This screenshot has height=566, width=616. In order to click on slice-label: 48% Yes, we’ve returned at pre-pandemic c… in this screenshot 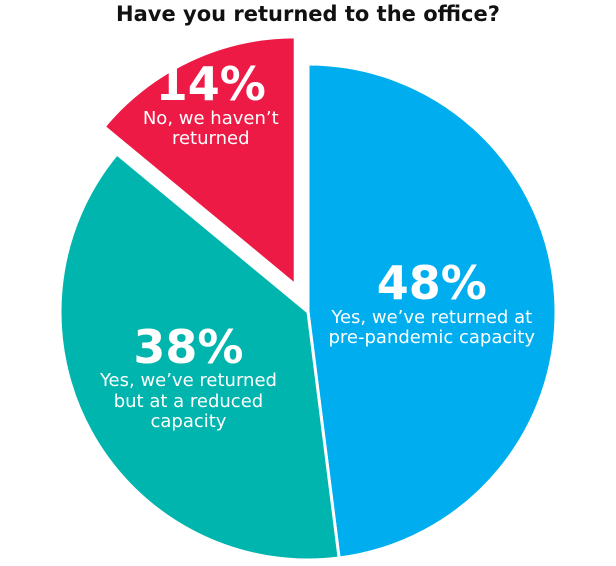, I will do `click(432, 304)`.